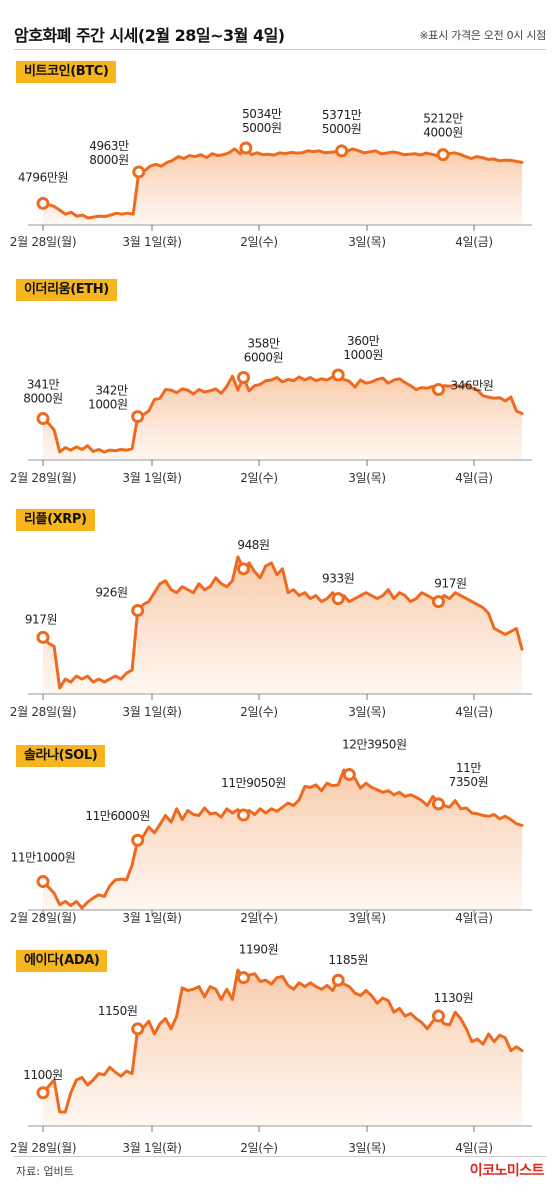  I want to click on x-tick-label-3-3: 3일(목), so click(367, 918).